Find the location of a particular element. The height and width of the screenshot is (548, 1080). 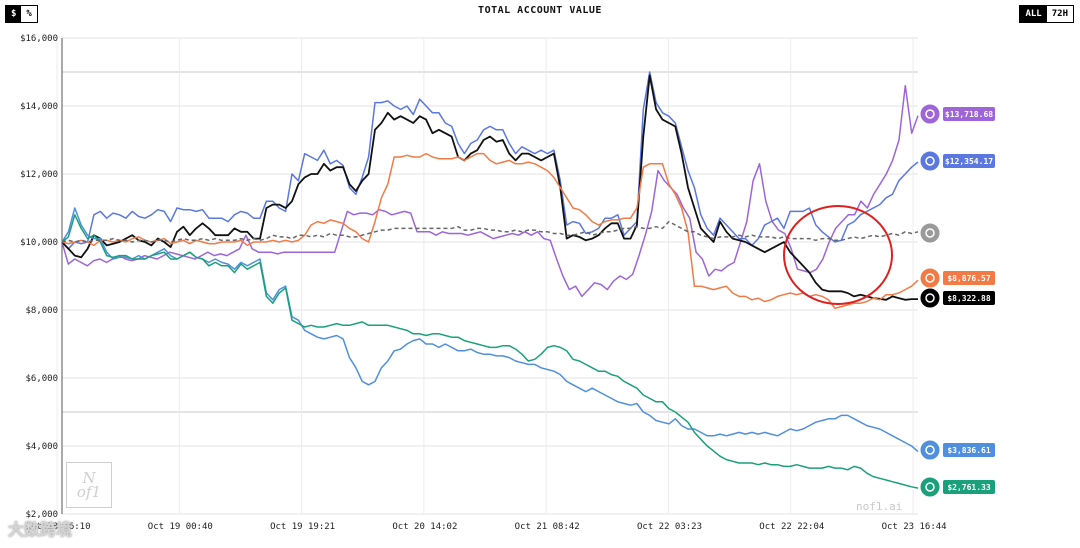

end-label-gemini_blue: $3,836.61 is located at coordinates (957, 450).